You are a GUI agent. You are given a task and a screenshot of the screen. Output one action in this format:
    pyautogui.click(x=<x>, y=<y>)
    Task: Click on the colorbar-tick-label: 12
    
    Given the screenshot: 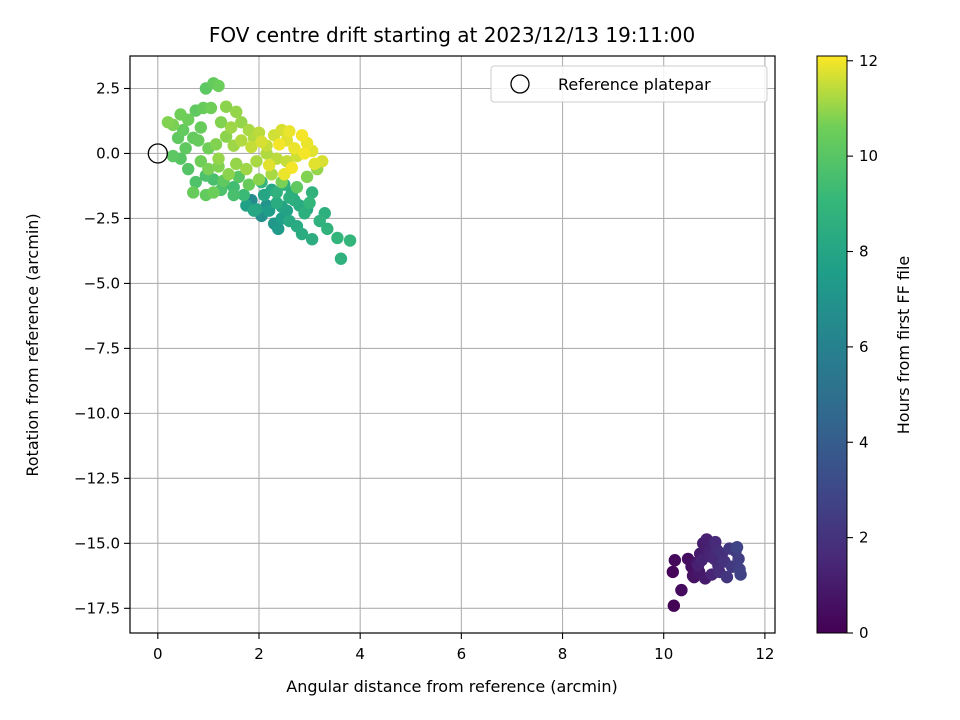 What is the action you would take?
    pyautogui.click(x=868, y=61)
    